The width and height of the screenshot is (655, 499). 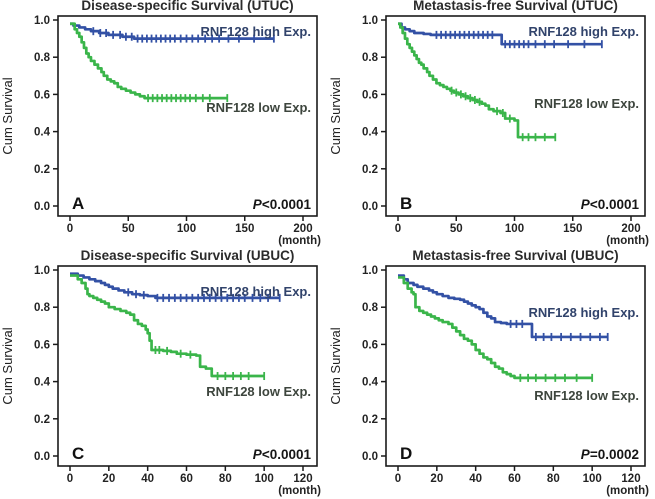 What do you see at coordinates (406, 203) in the screenshot?
I see `panel-letter: B` at bounding box center [406, 203].